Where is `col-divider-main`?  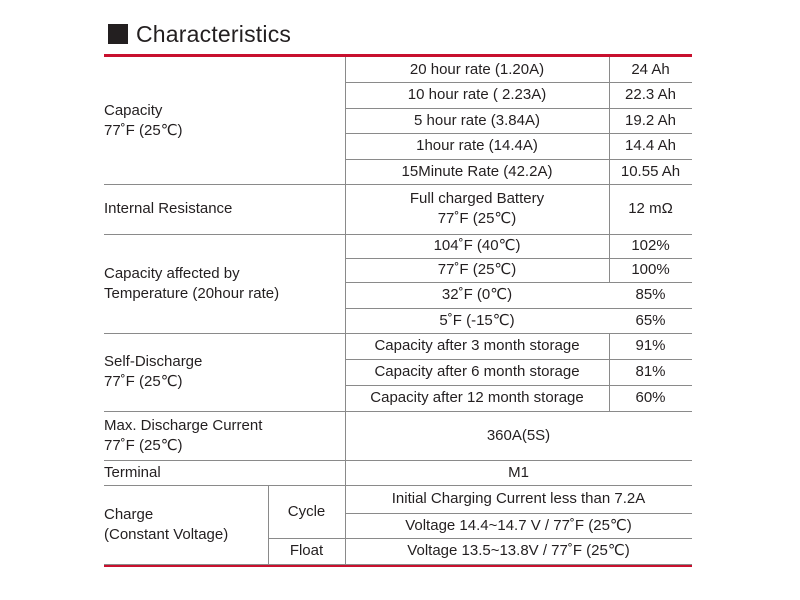
col-divider-main is located at coordinates (345, 310).